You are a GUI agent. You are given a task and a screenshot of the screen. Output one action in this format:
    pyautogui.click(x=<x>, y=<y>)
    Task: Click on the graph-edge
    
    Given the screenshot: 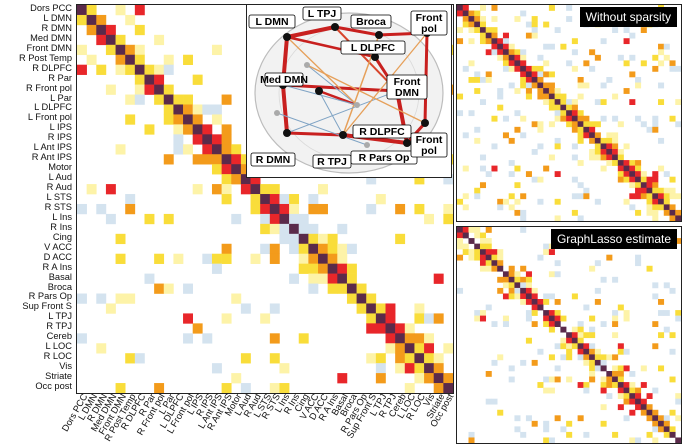 What is the action you would take?
    pyautogui.click(x=342, y=112)
    